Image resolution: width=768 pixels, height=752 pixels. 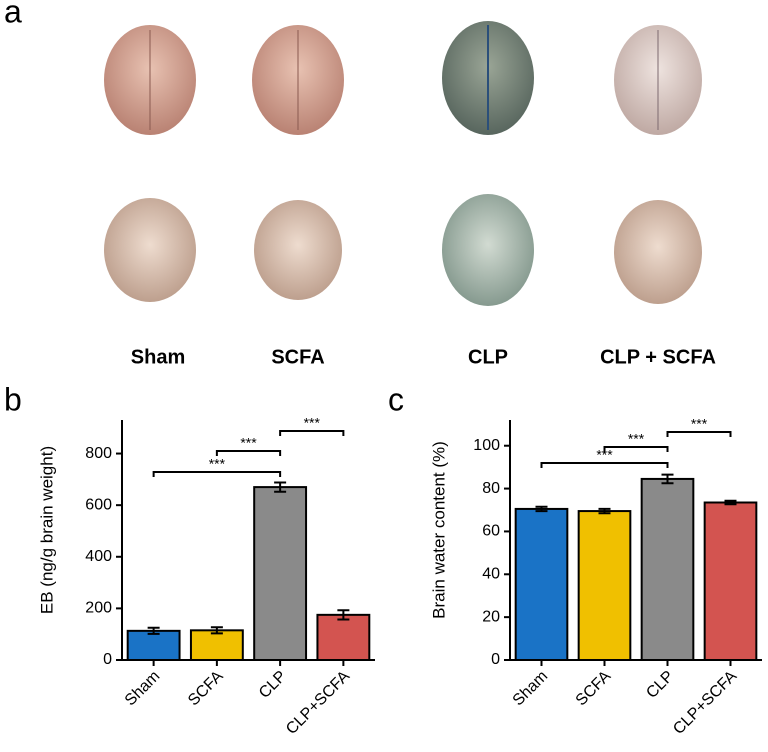 What do you see at coordinates (158, 357) in the screenshot?
I see `group-label: Sham` at bounding box center [158, 357].